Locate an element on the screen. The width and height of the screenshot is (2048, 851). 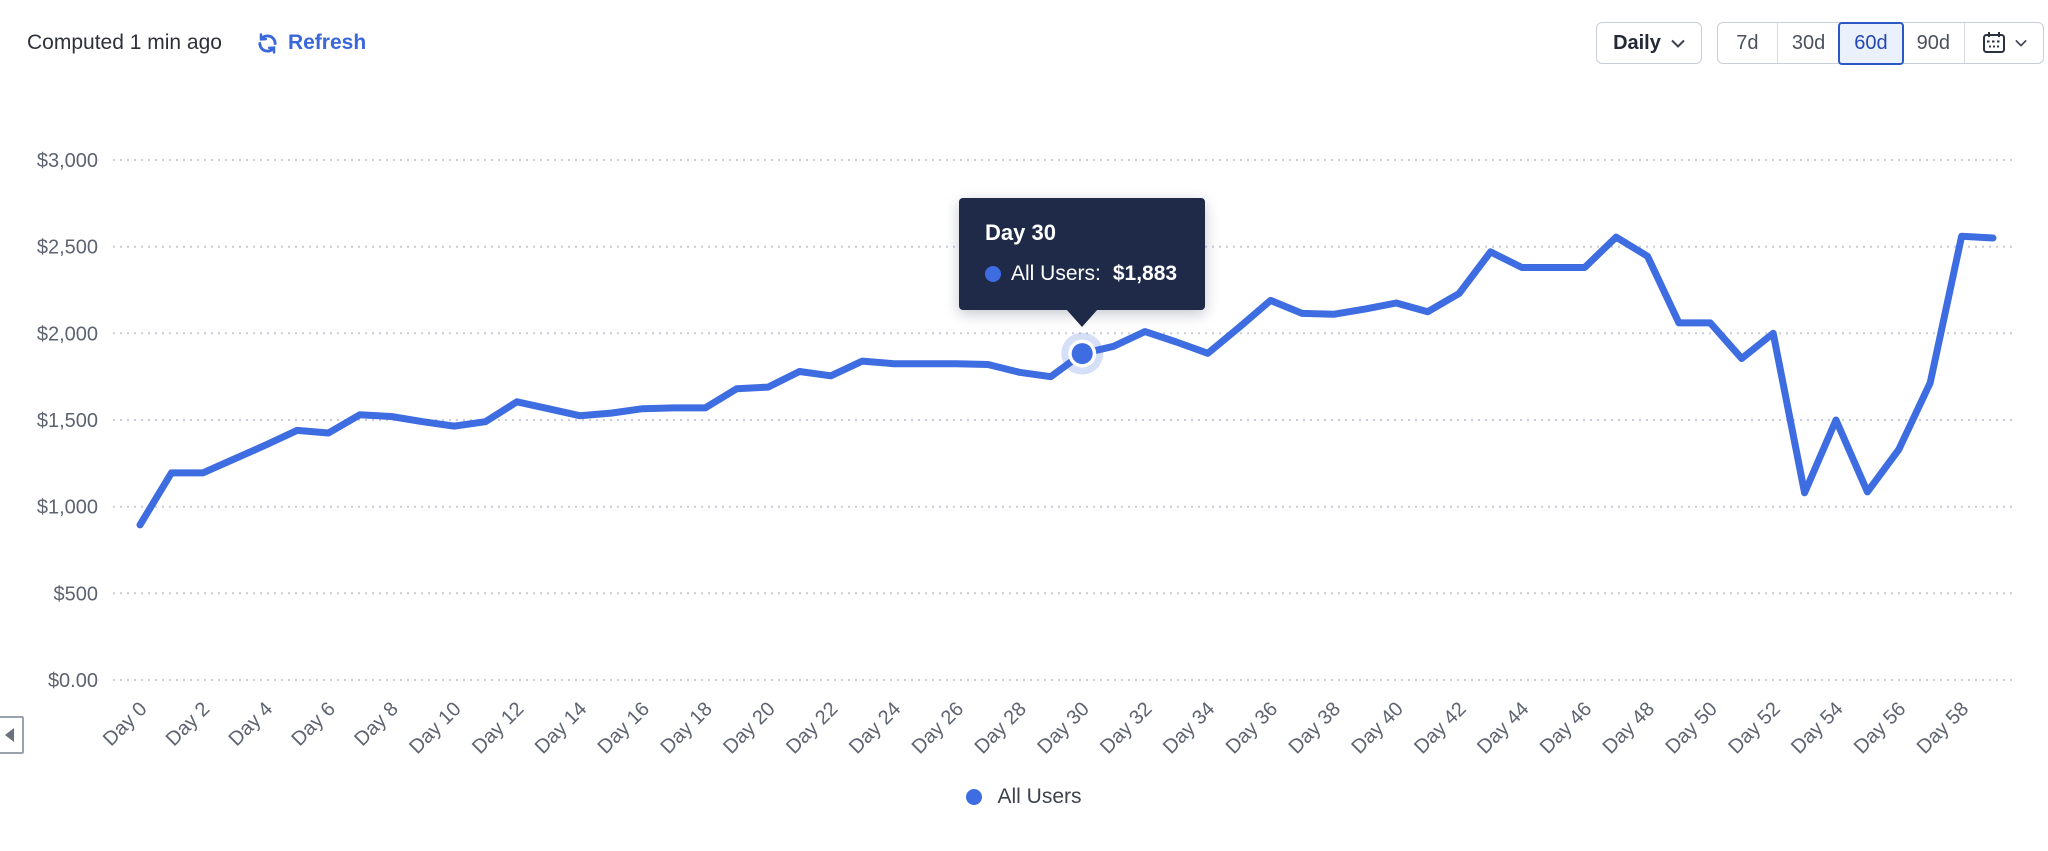
chart-legend: All Users is located at coordinates (1024, 797).